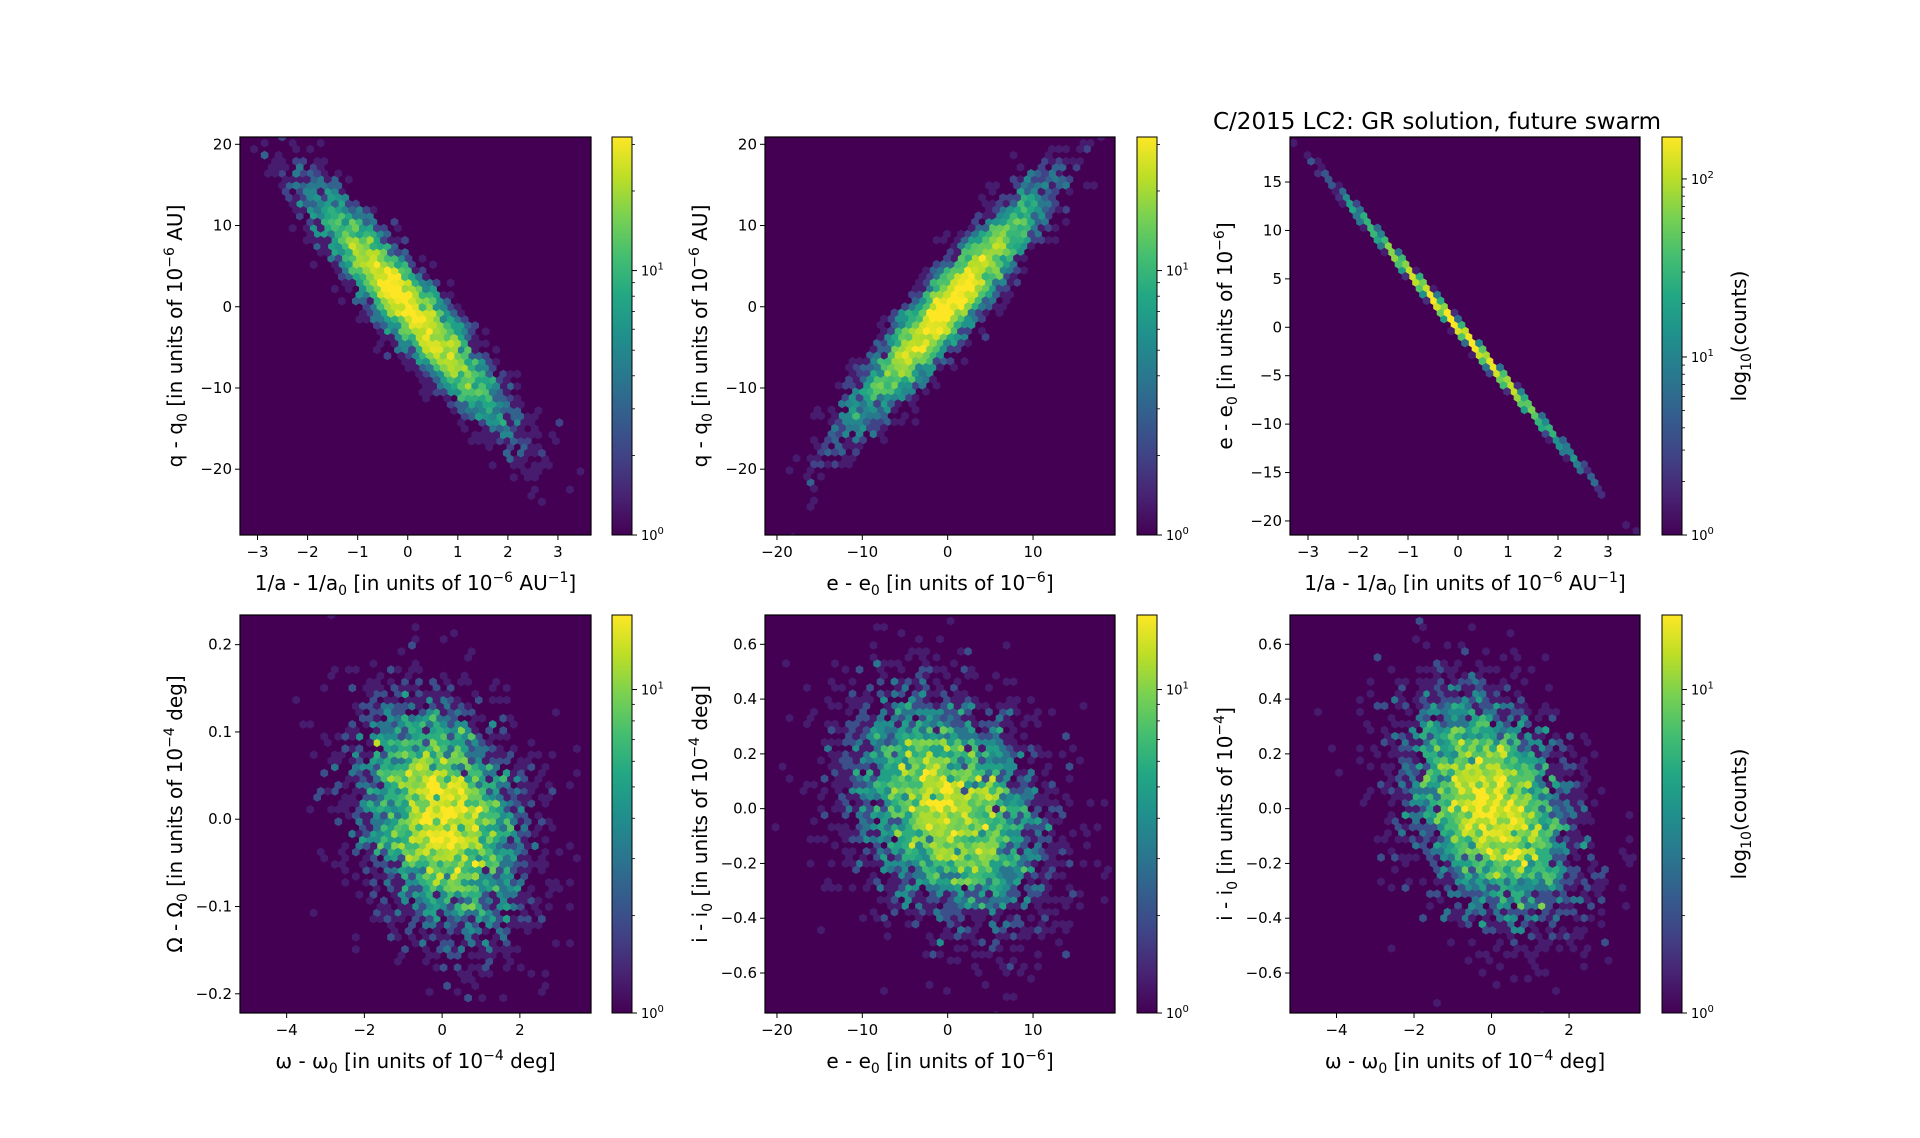  Describe the element at coordinates (520, 1030) in the screenshot. I see `x-tick-label: 2` at that location.